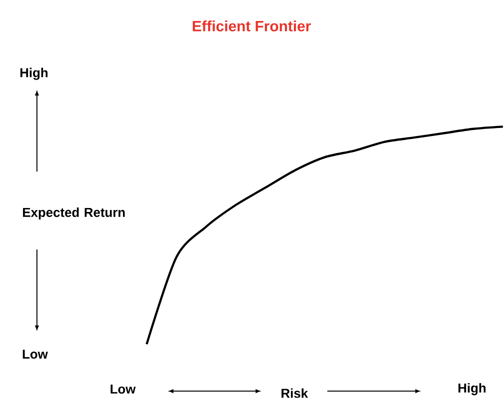 The height and width of the screenshot is (401, 504). I want to click on x-axis-title: Risk, so click(295, 393).